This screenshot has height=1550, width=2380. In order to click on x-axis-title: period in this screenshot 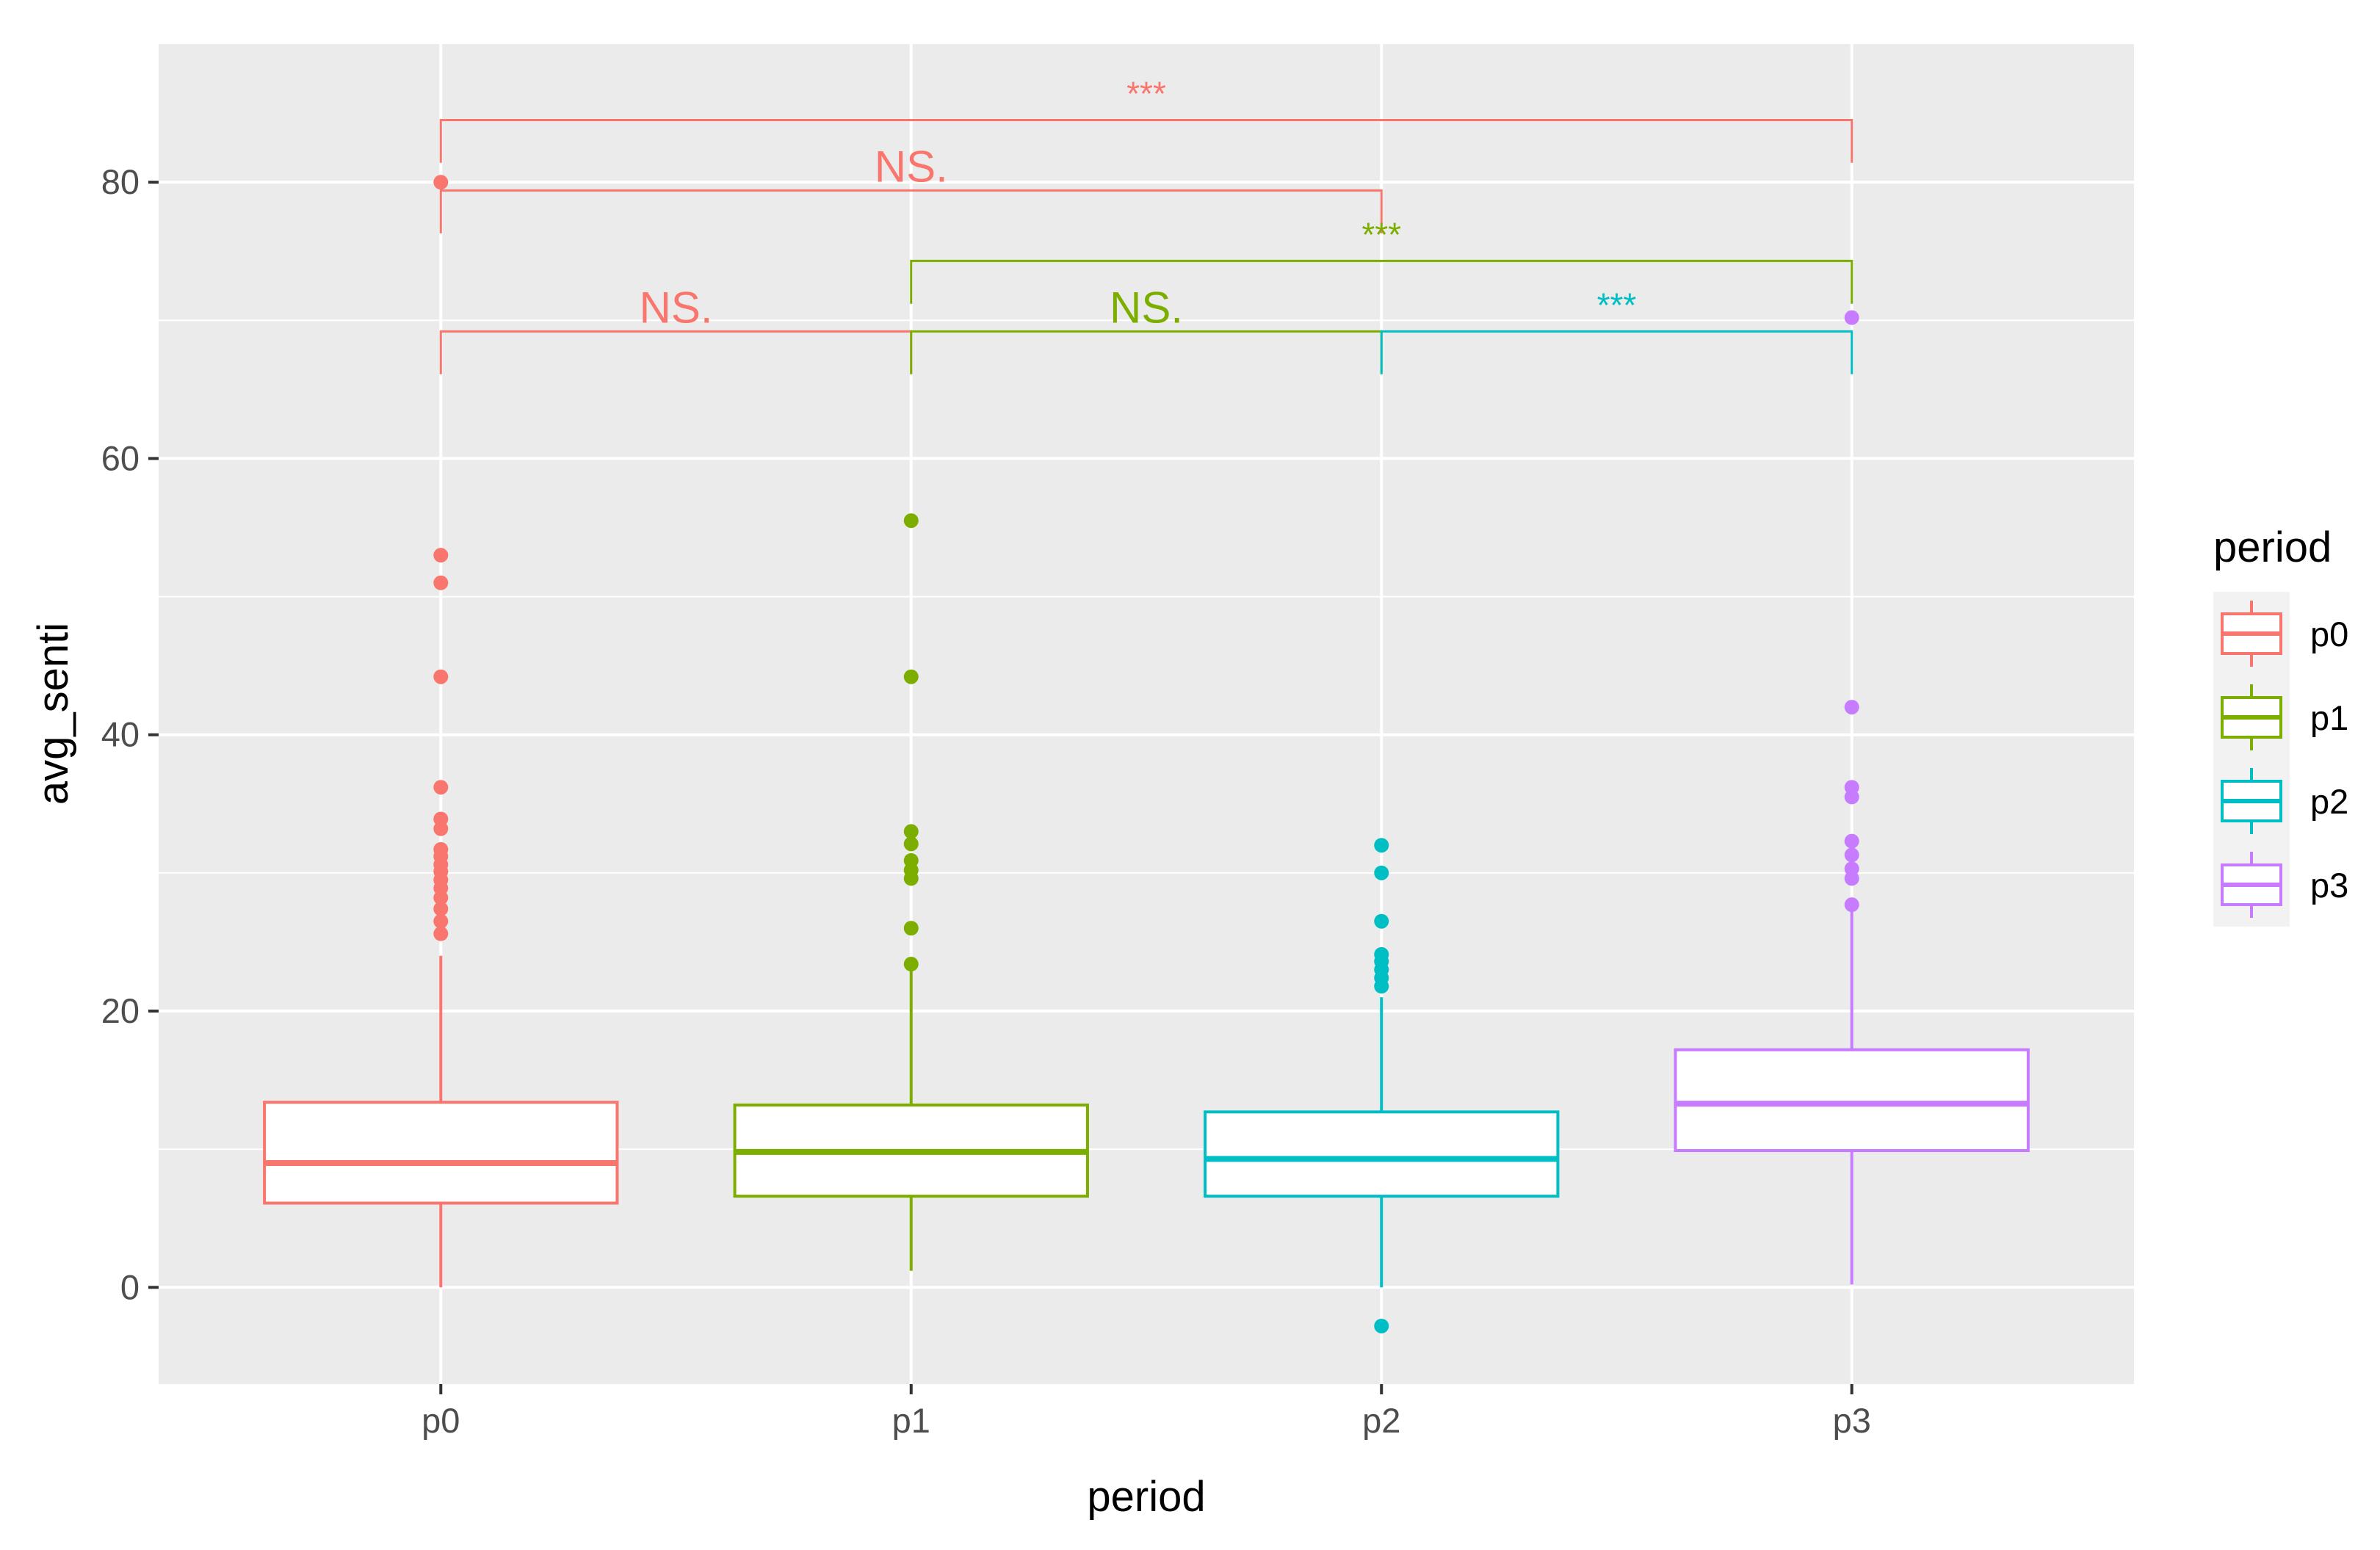, I will do `click(1146, 1497)`.